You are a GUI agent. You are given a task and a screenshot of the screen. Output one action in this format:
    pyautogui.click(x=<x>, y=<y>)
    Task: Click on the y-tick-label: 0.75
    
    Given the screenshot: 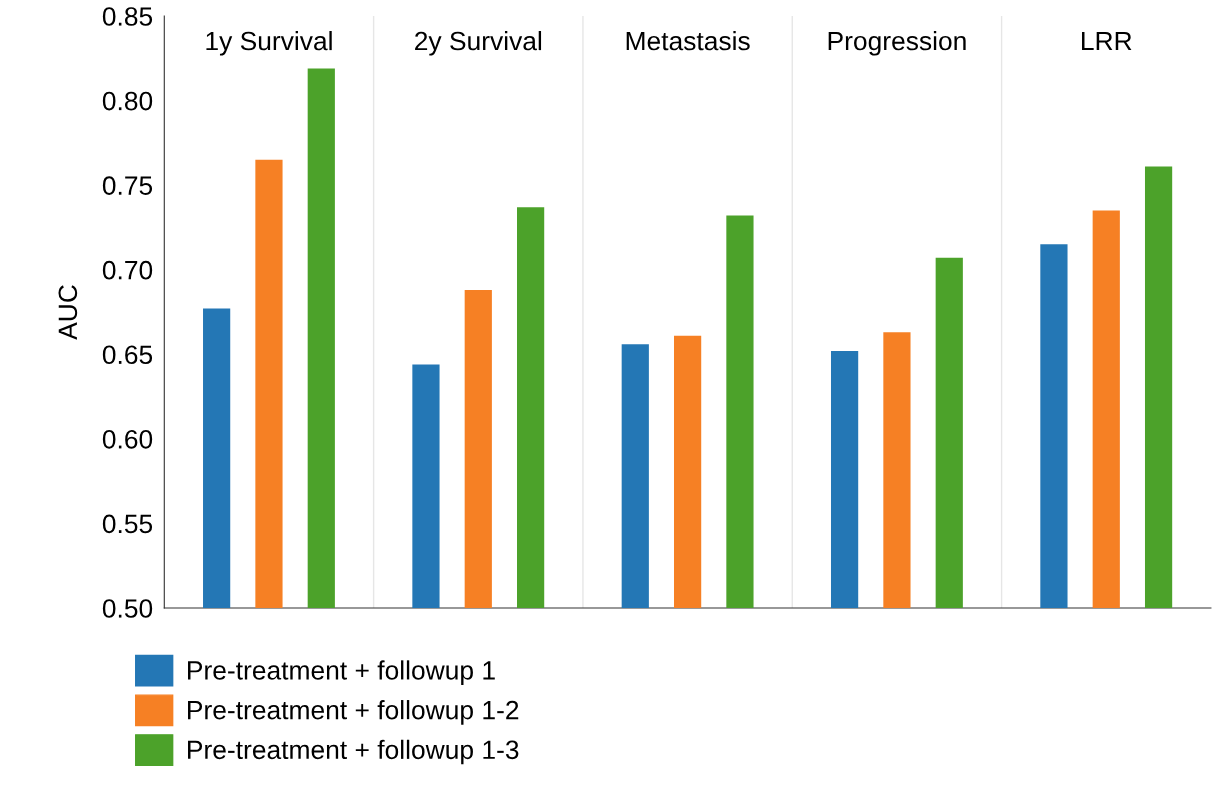 What is the action you would take?
    pyautogui.click(x=127, y=185)
    